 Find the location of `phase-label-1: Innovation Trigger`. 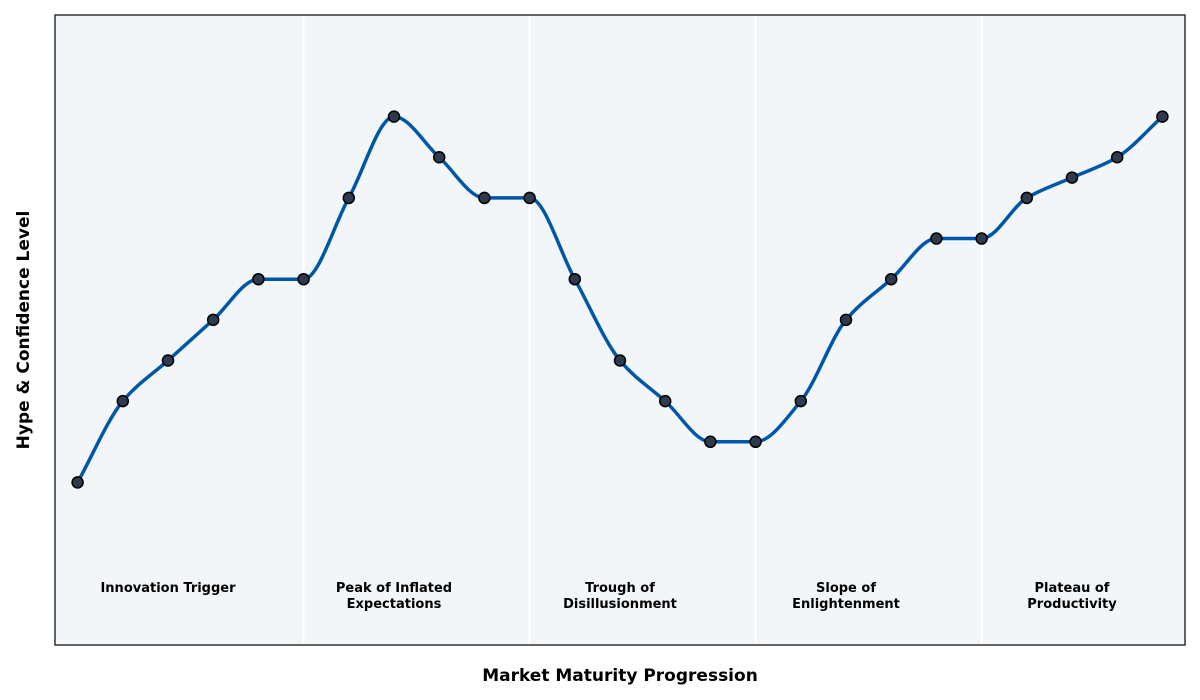

phase-label-1: Innovation Trigger is located at coordinates (168, 588).